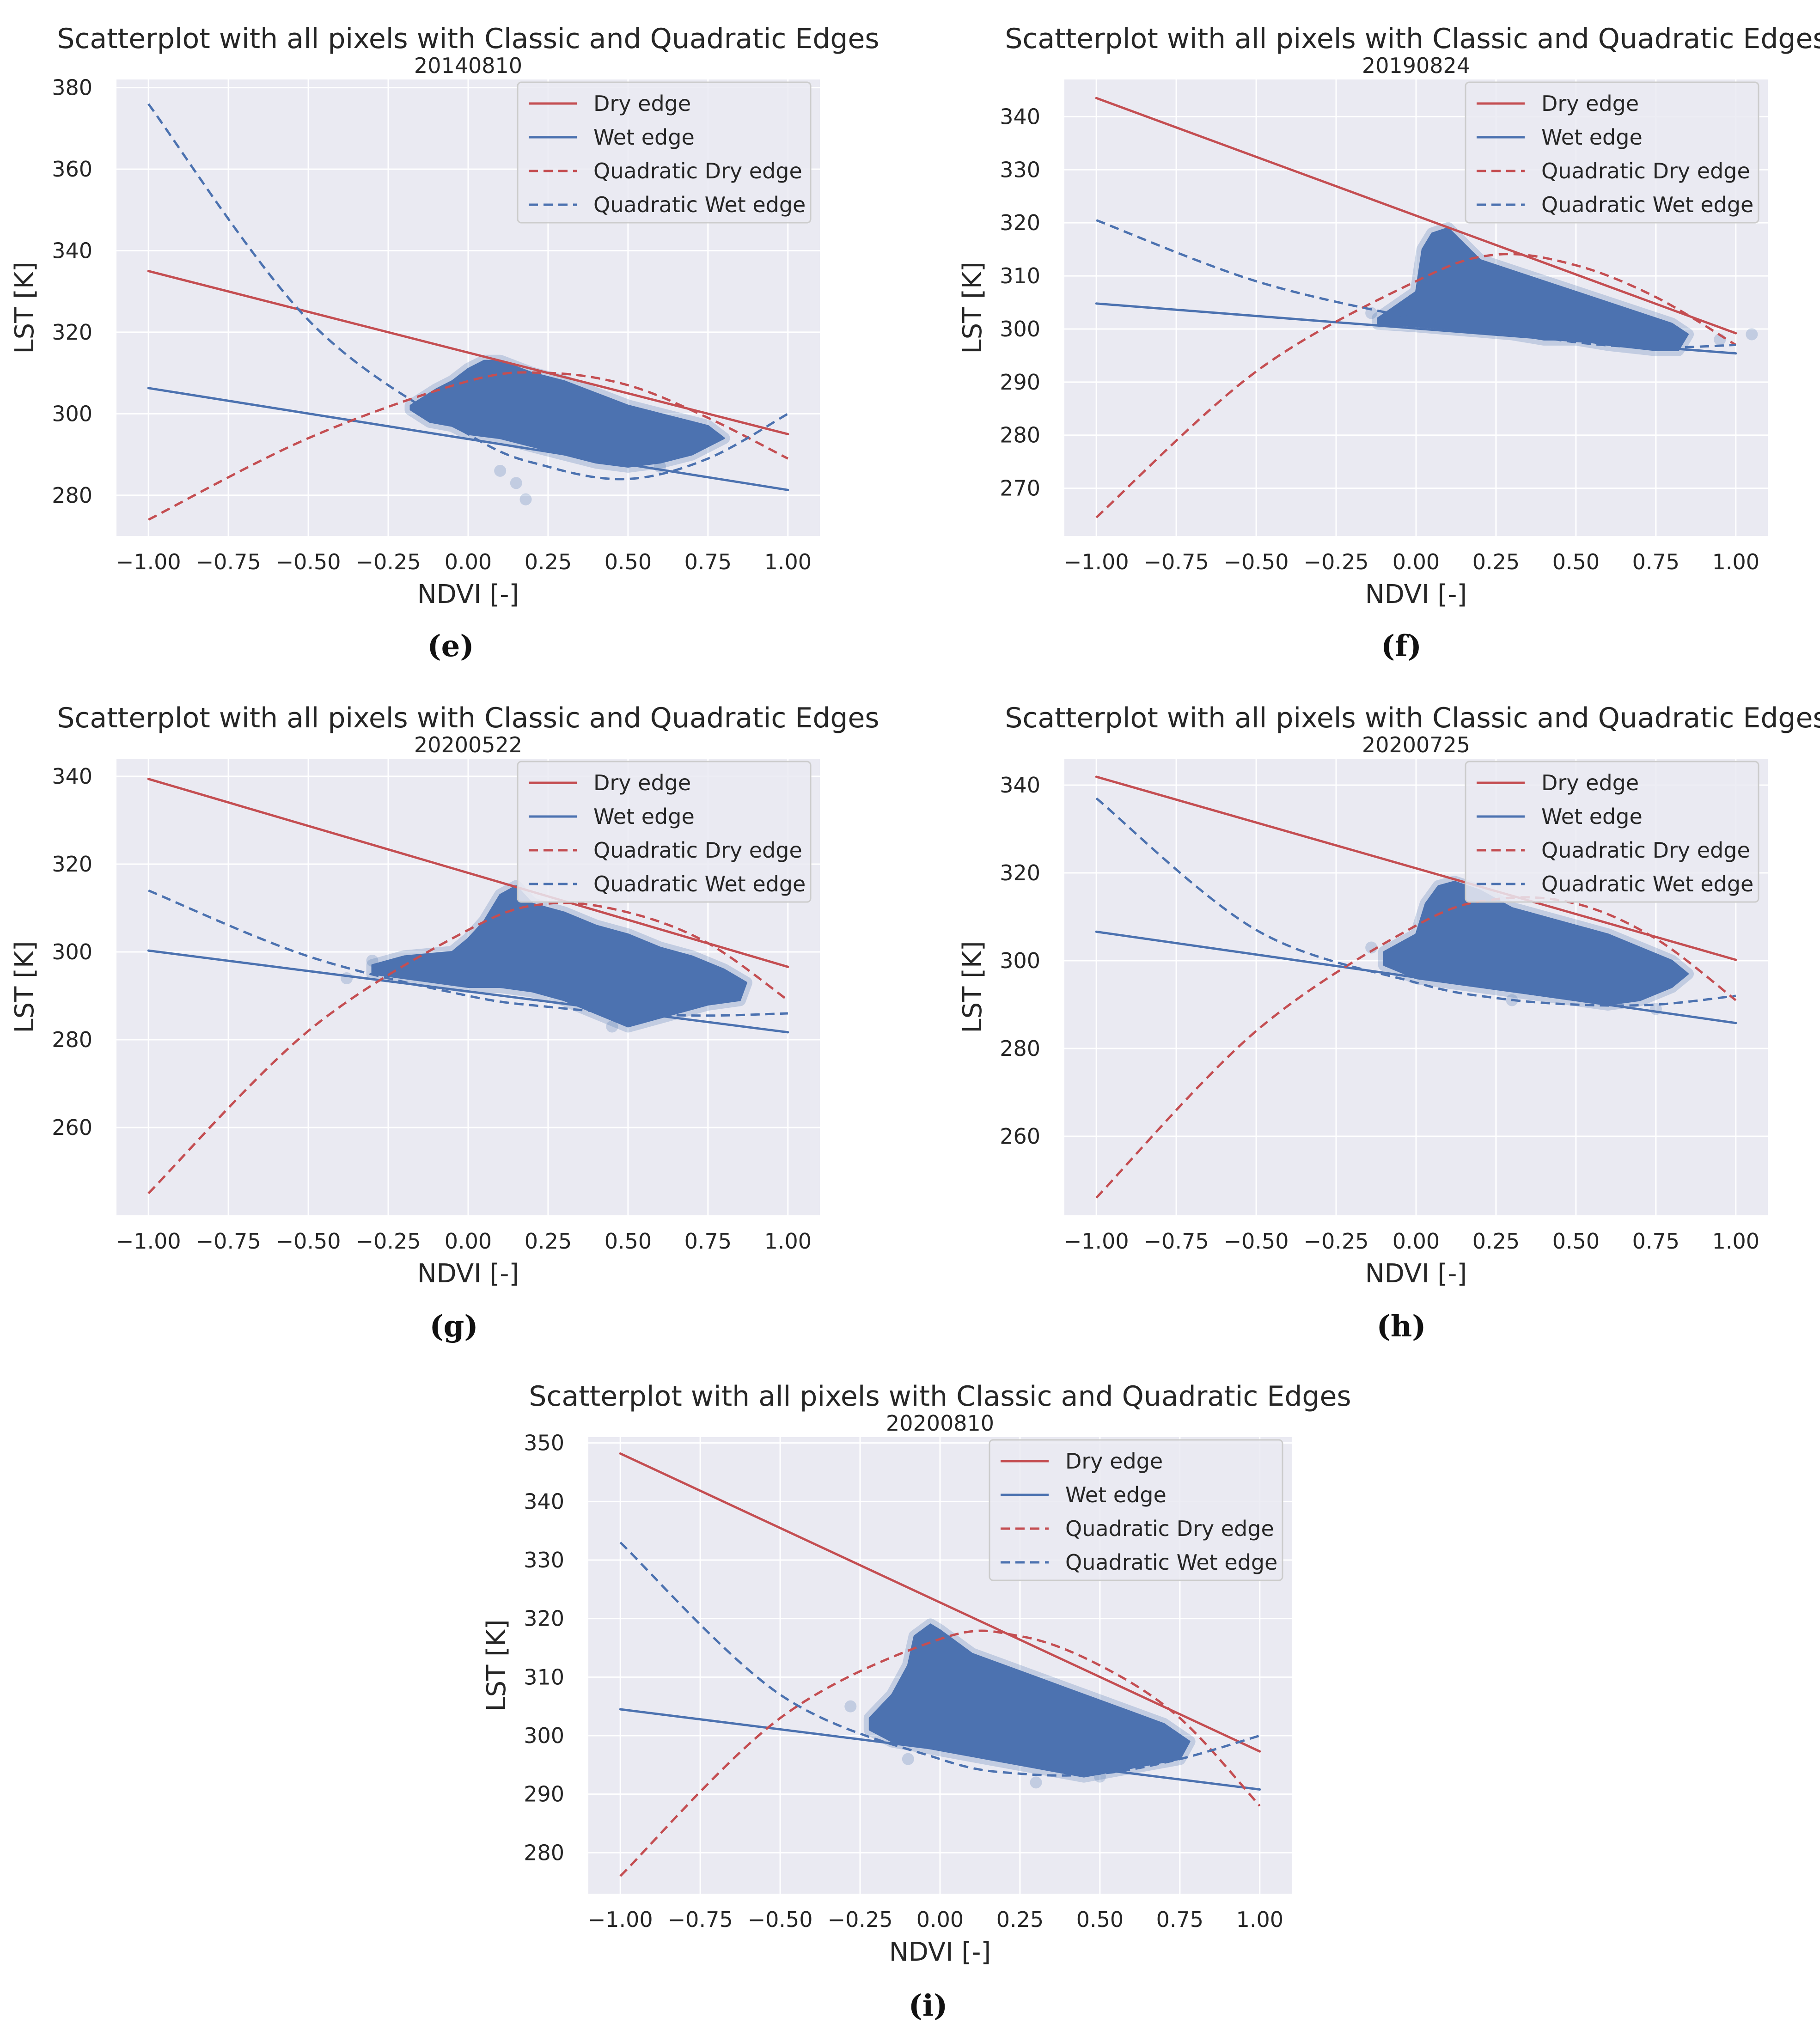 The image size is (1820, 2042). What do you see at coordinates (468, 1241) in the screenshot?
I see `x-tick-label: 0.00` at bounding box center [468, 1241].